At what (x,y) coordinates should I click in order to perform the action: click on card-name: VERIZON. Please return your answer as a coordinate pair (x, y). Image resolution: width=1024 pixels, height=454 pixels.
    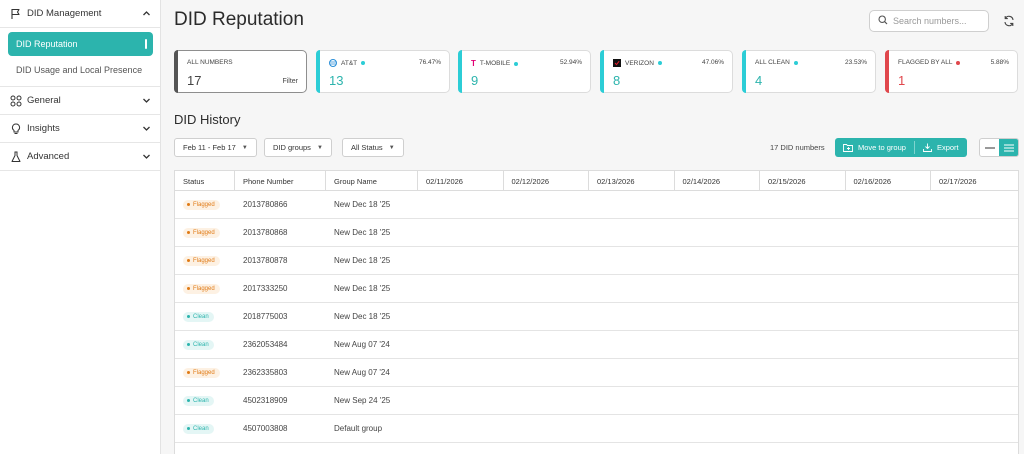
    Looking at the image, I should click on (639, 63).